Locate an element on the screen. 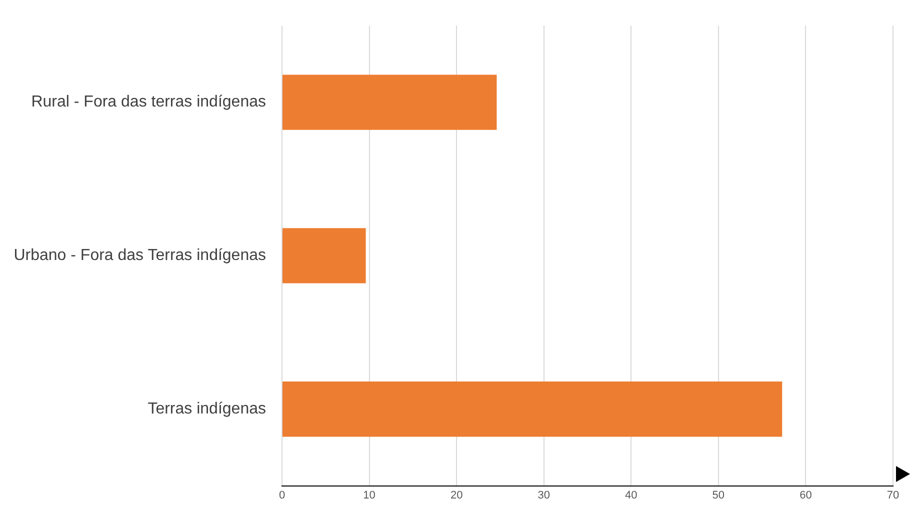 The height and width of the screenshot is (515, 916). x-tick-label: 40 is located at coordinates (631, 495).